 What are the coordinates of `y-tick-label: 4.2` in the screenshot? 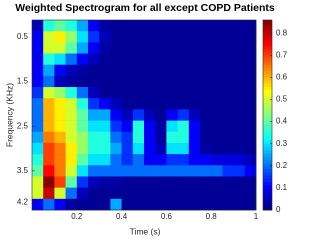 It's located at (23, 201).